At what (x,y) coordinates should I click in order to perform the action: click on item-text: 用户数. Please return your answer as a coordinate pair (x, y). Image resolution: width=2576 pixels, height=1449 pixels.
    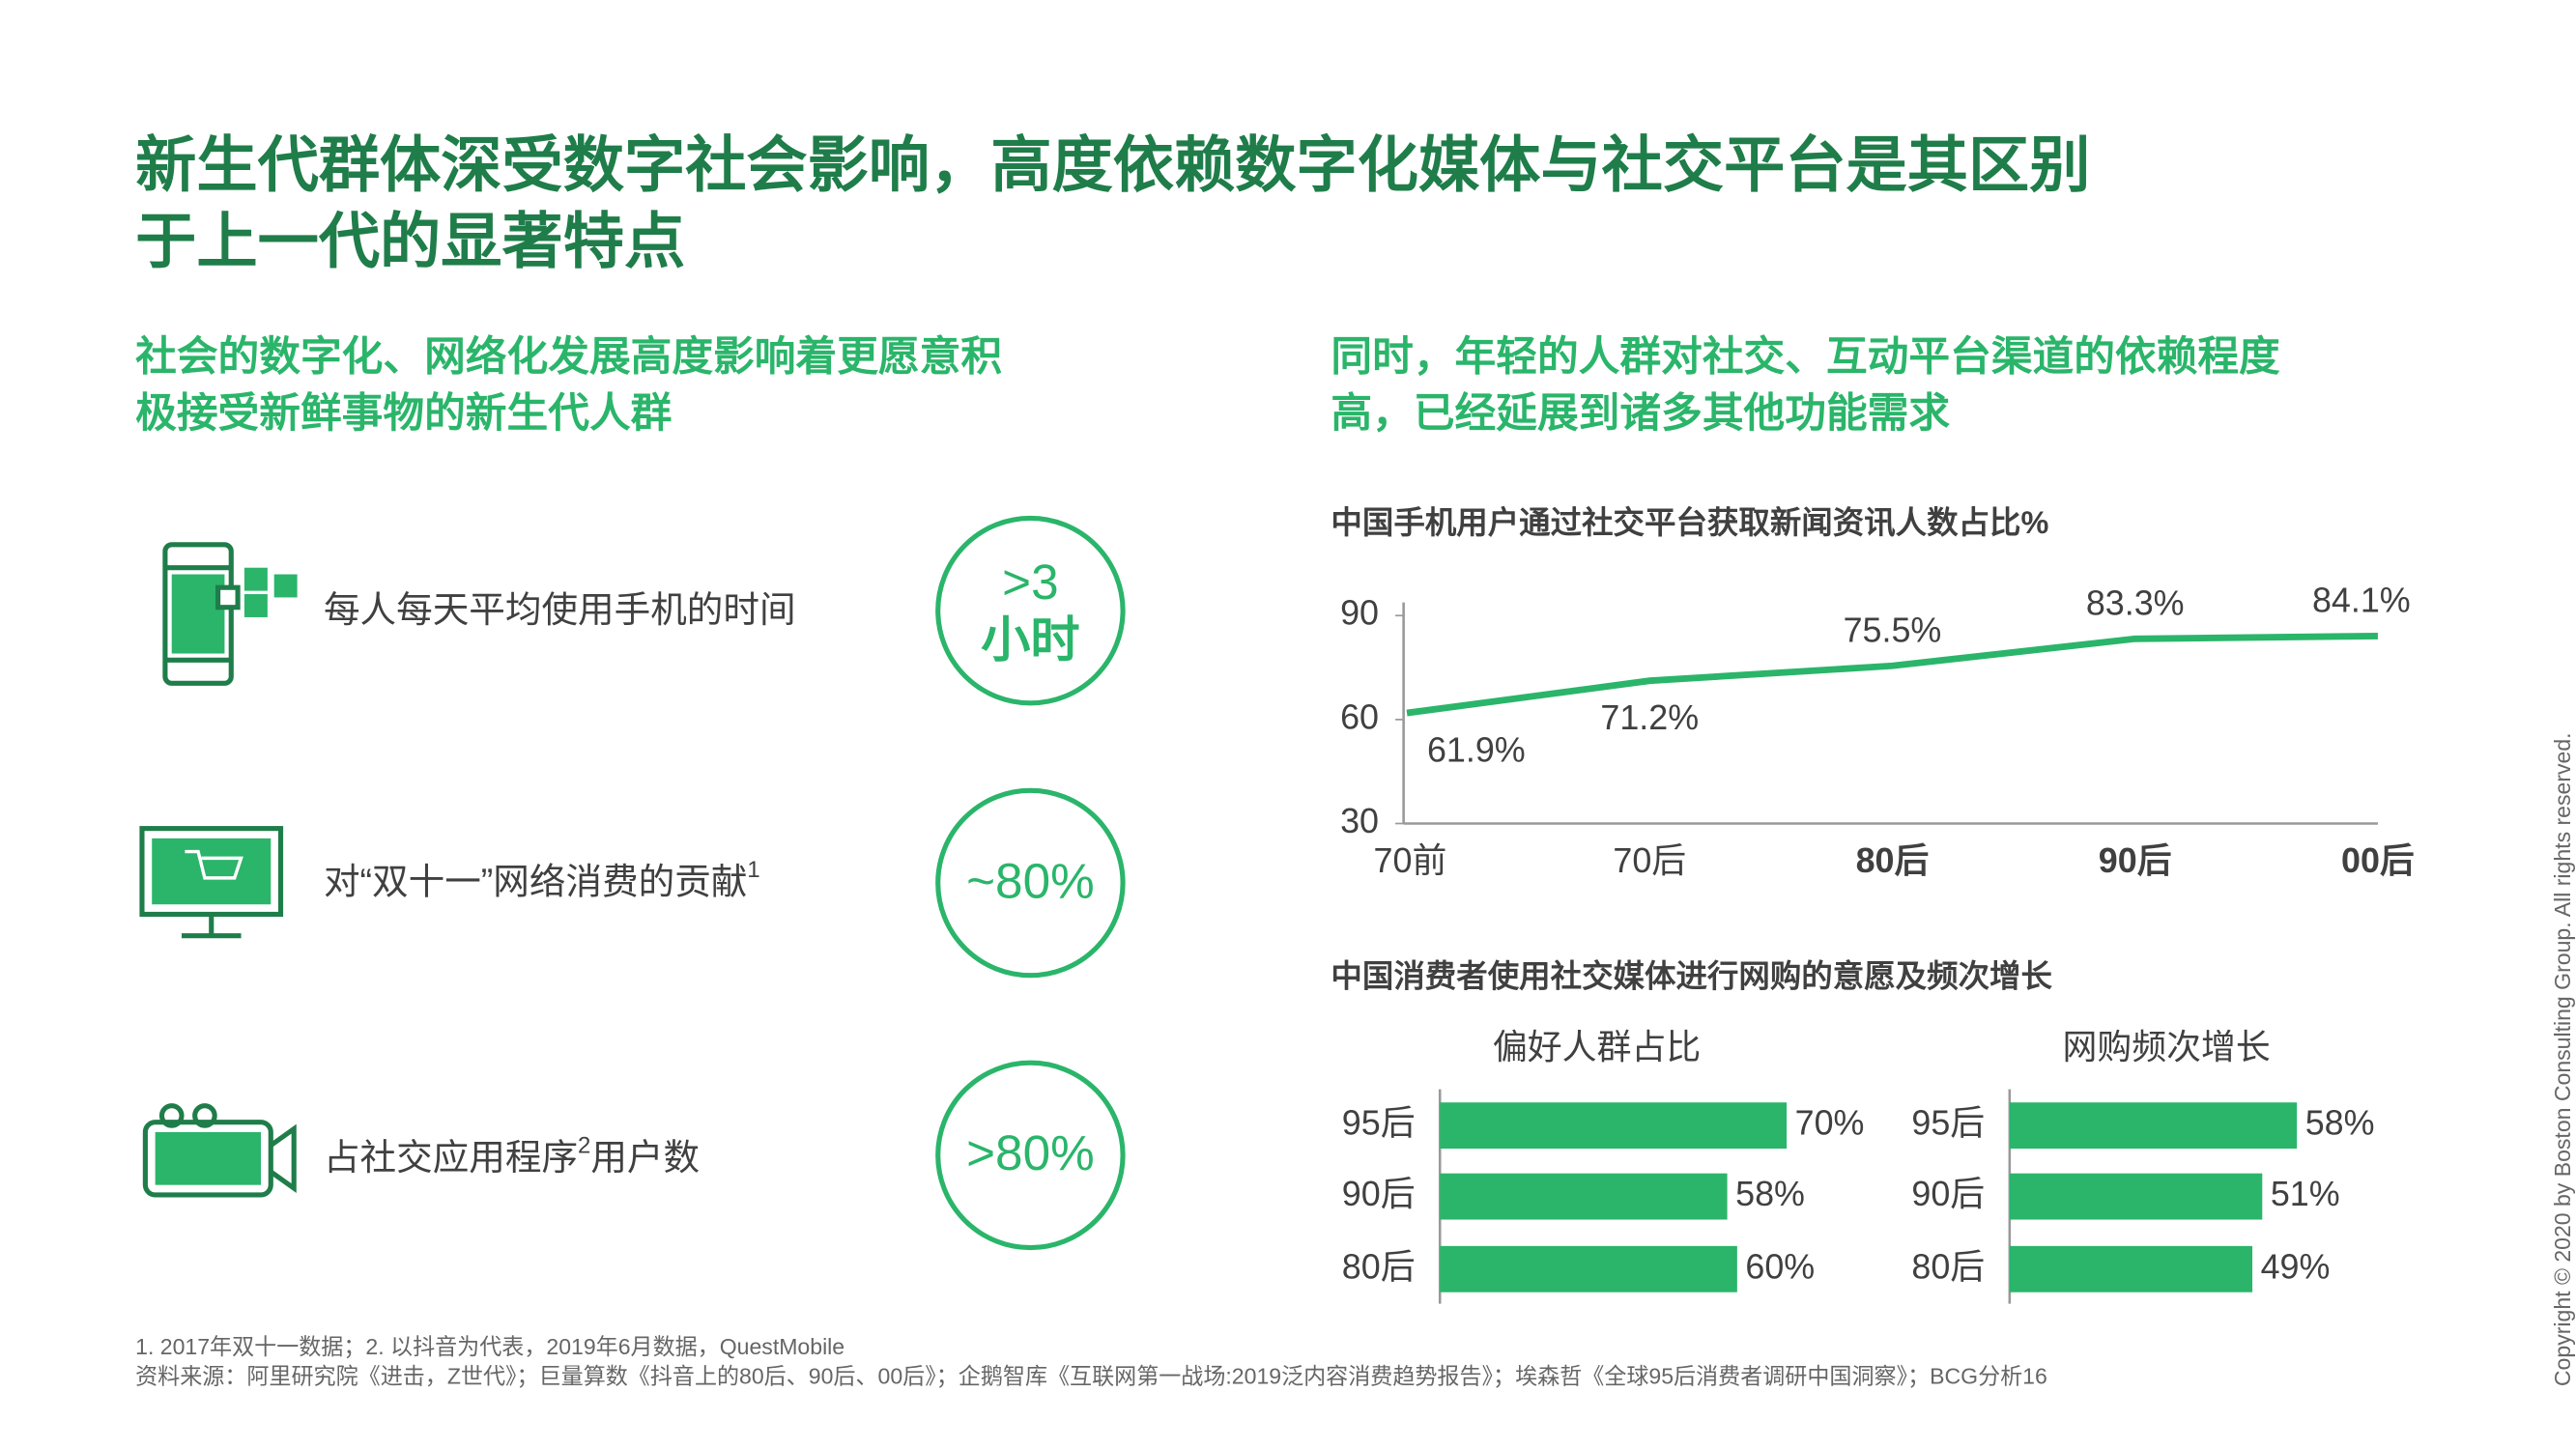
    Looking at the image, I should click on (645, 1157).